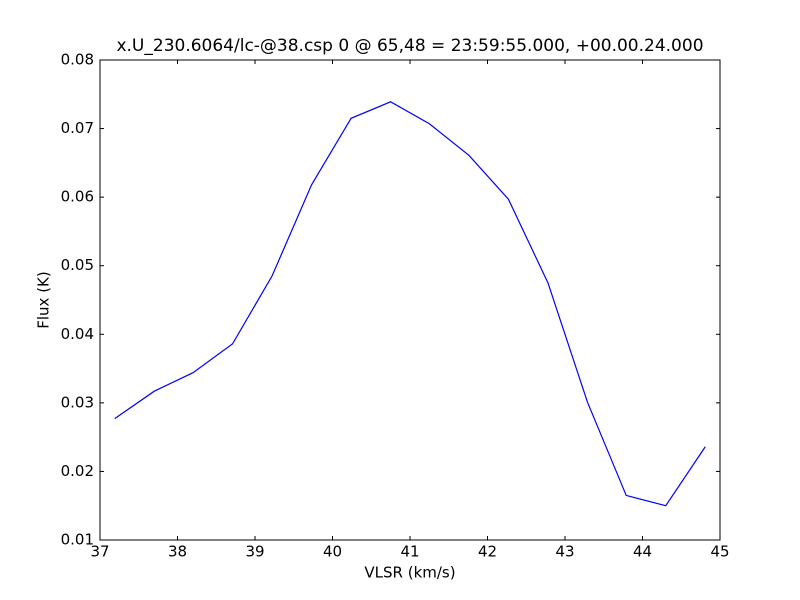 This screenshot has height=600, width=800. I want to click on y-tick-label: 0.06, so click(77, 197).